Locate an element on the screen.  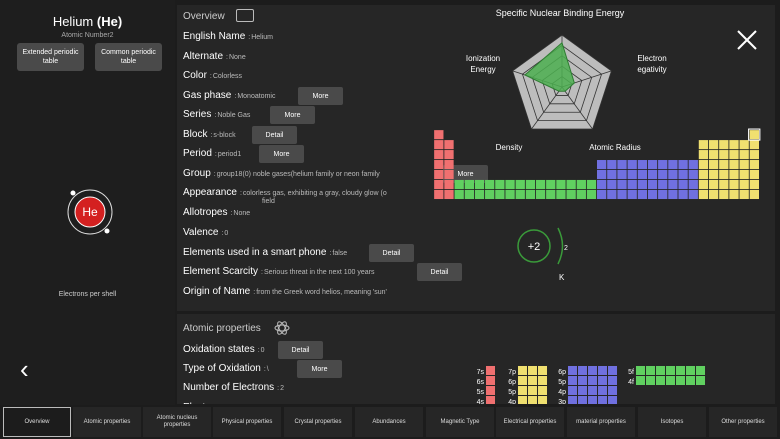
atomic-property-row: Oxidation states:0 is located at coordinates (224, 349).